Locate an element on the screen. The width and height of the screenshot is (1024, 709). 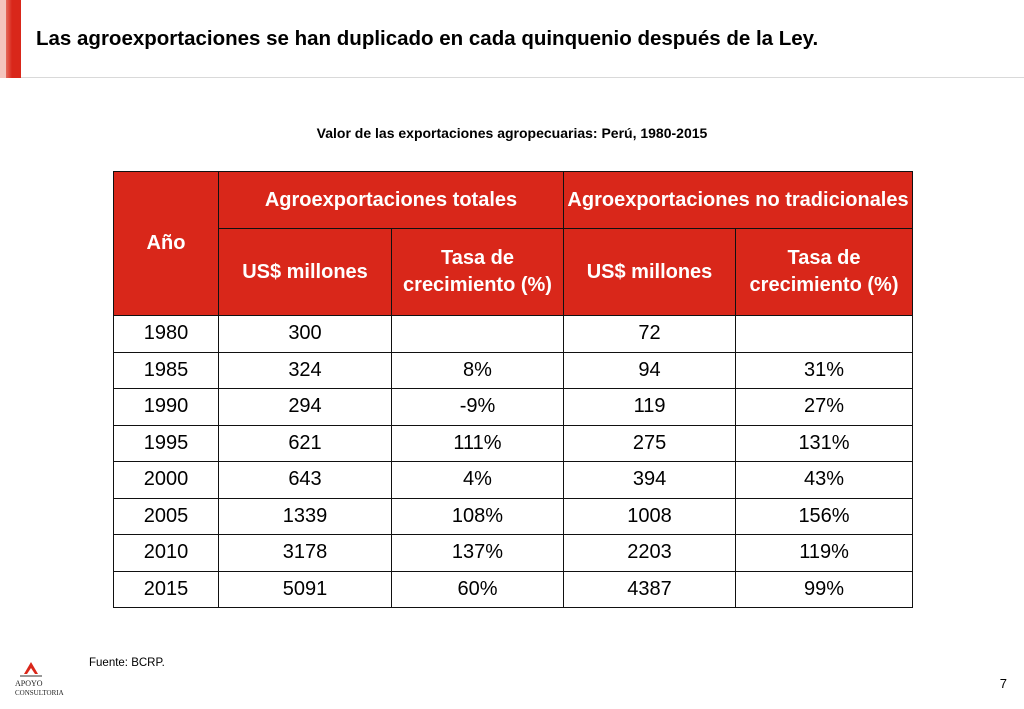
cell-total-usd: 294 is located at coordinates (305, 407).